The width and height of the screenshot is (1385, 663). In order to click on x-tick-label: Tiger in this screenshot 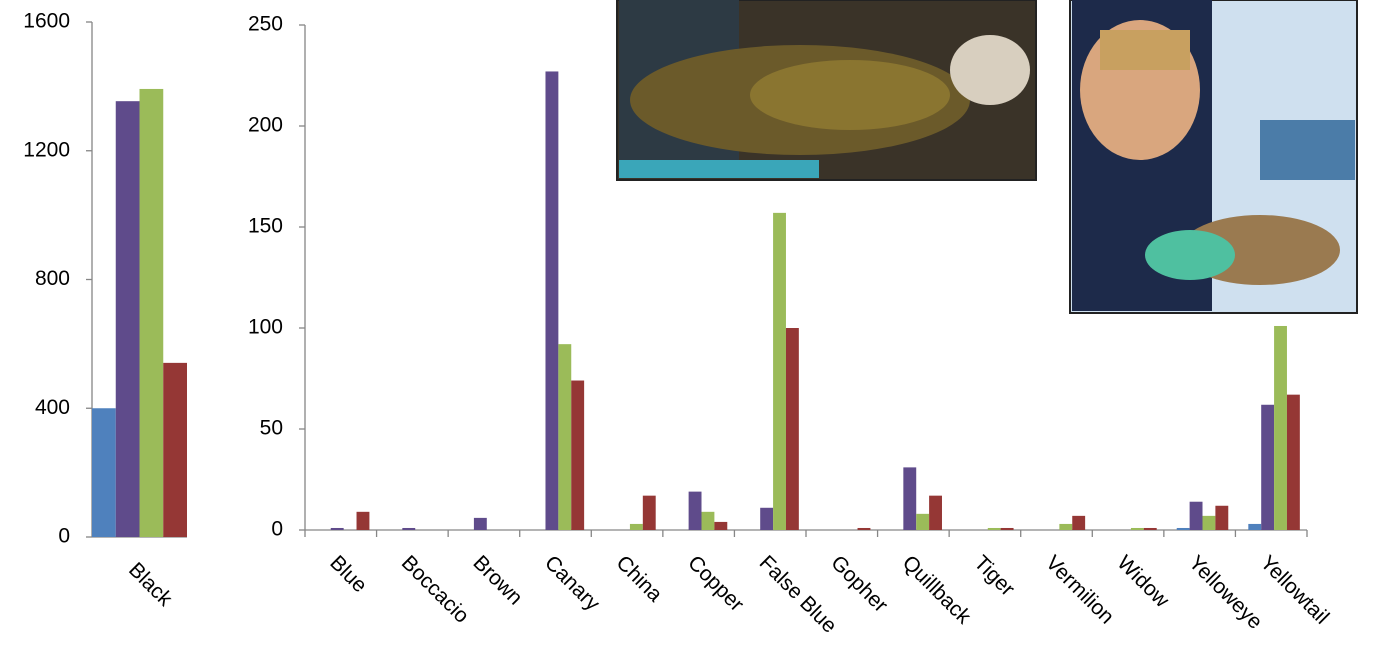, I will do `click(994, 576)`.